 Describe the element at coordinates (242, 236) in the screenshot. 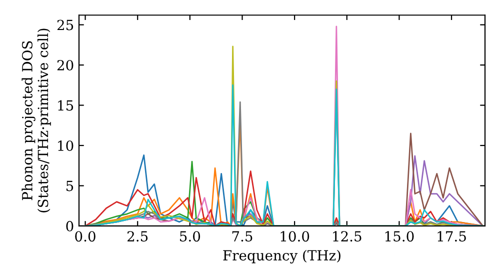

I see `x-tick-label: 7.5` at that location.